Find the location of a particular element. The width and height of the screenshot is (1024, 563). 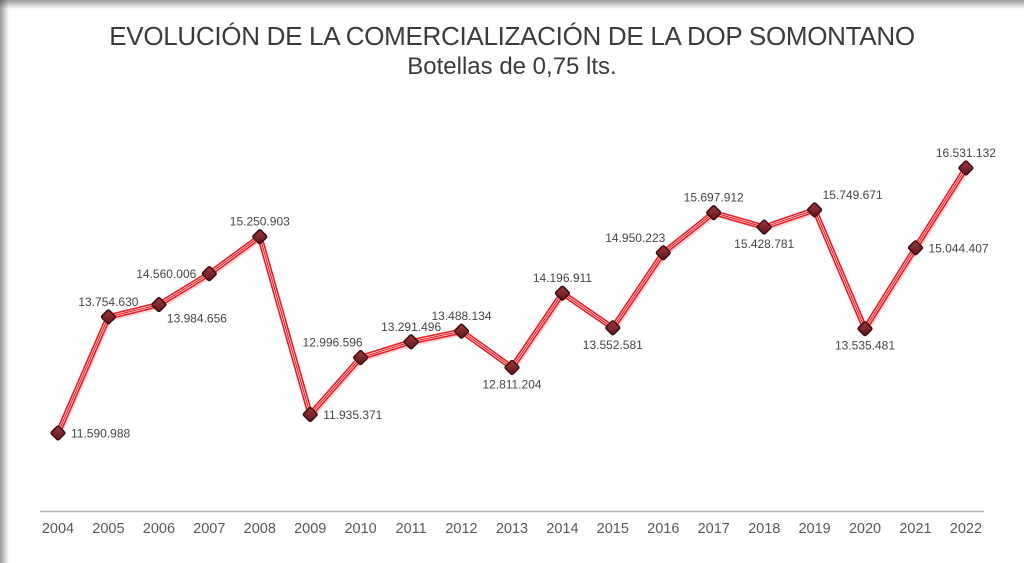

x-axis-label: 2013 is located at coordinates (512, 529).